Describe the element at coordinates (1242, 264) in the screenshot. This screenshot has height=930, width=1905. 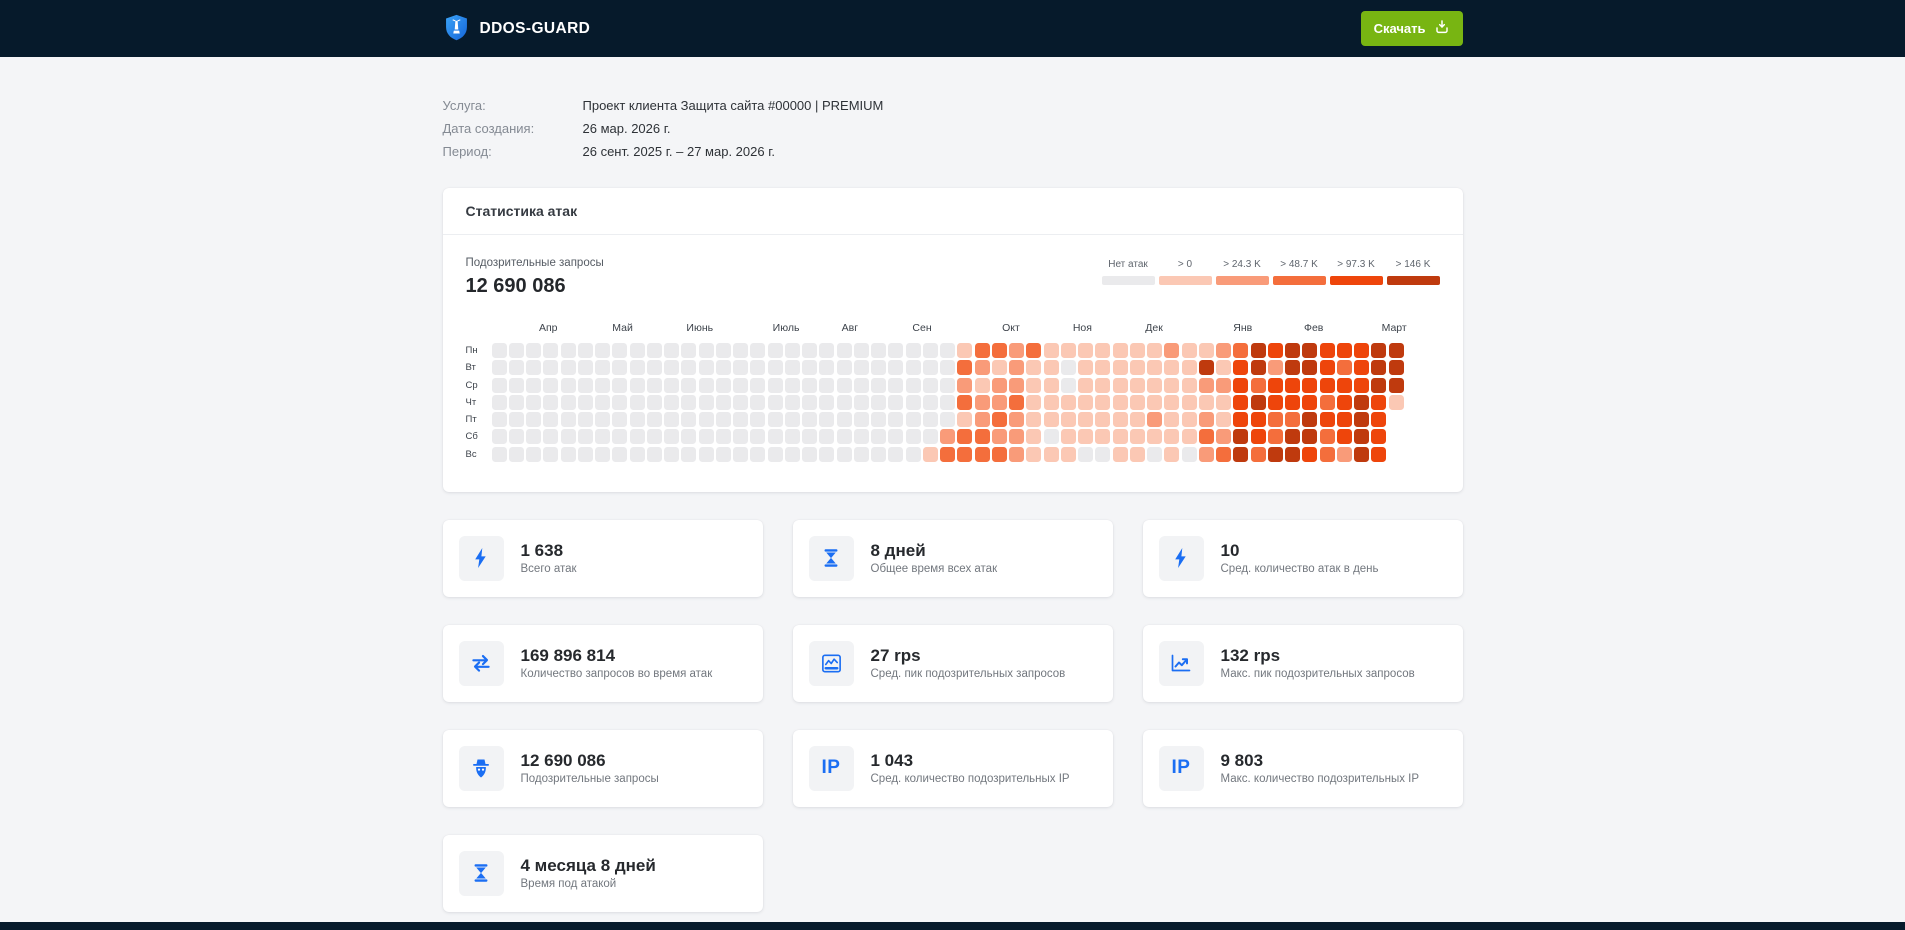
I see `legend-item-label: > 24.3 K` at that location.